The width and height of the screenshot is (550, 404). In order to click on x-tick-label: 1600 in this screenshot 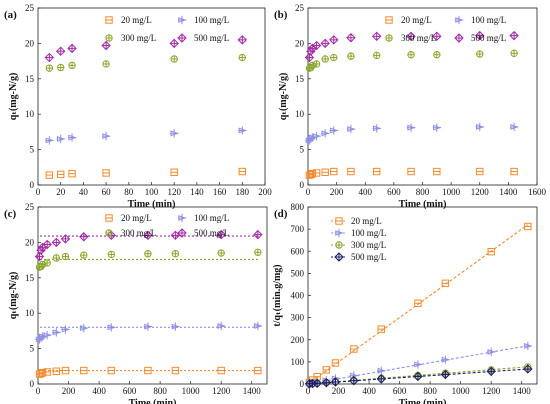, I will do `click(537, 192)`.